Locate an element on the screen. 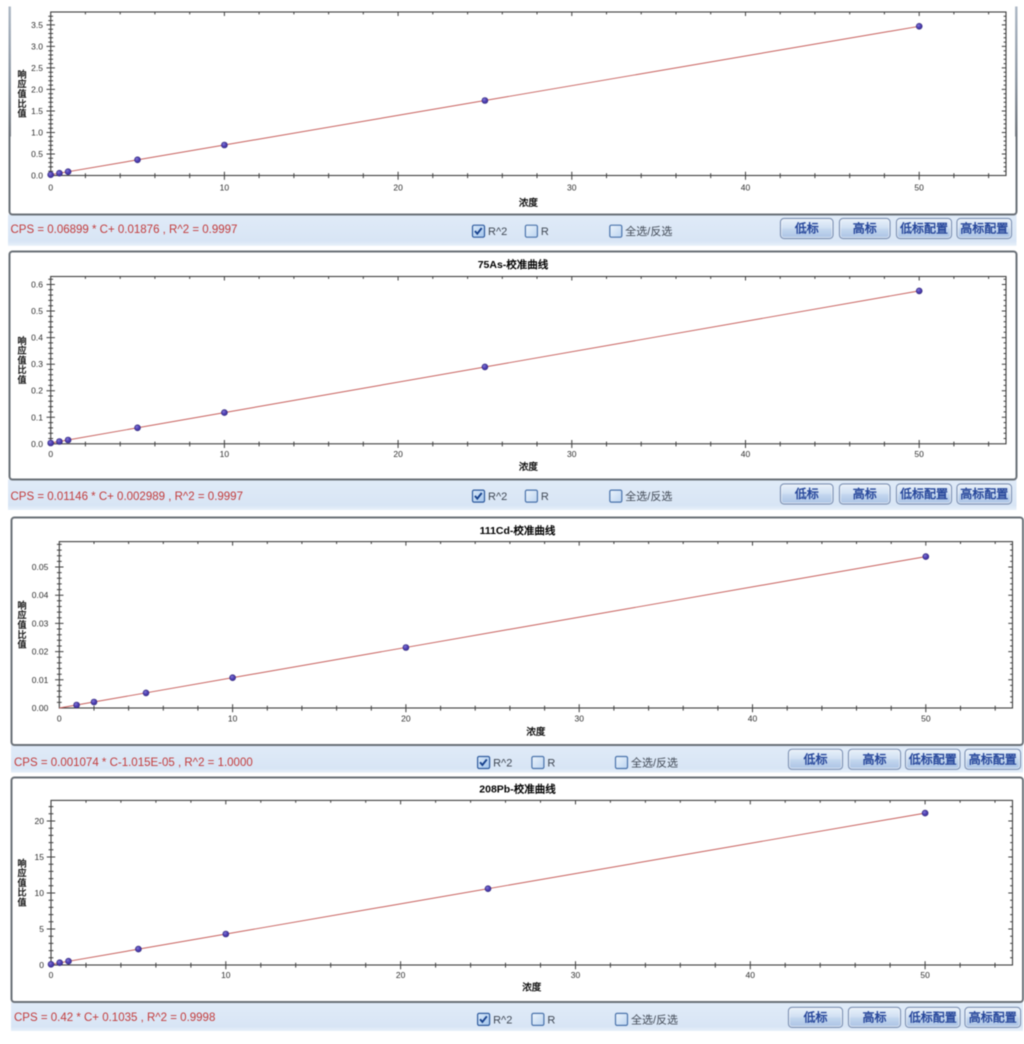  svg-text: 1.0 is located at coordinates (37, 132).